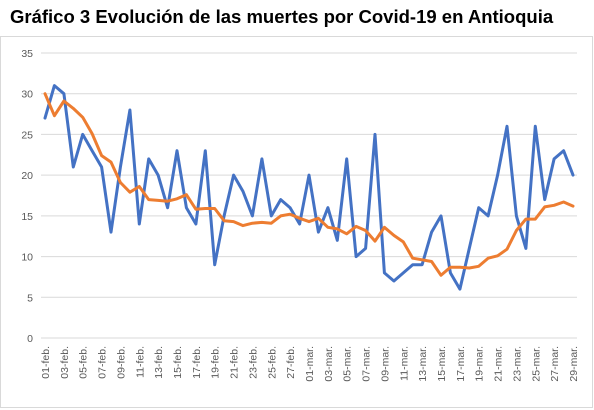 The height and width of the screenshot is (410, 594). I want to click on x-tick-label: 09-mar., so click(385, 364).